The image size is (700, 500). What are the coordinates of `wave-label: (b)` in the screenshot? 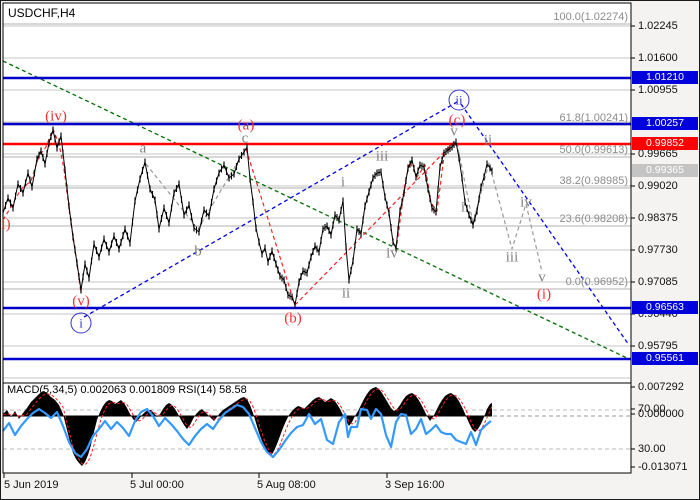 It's located at (293, 318).